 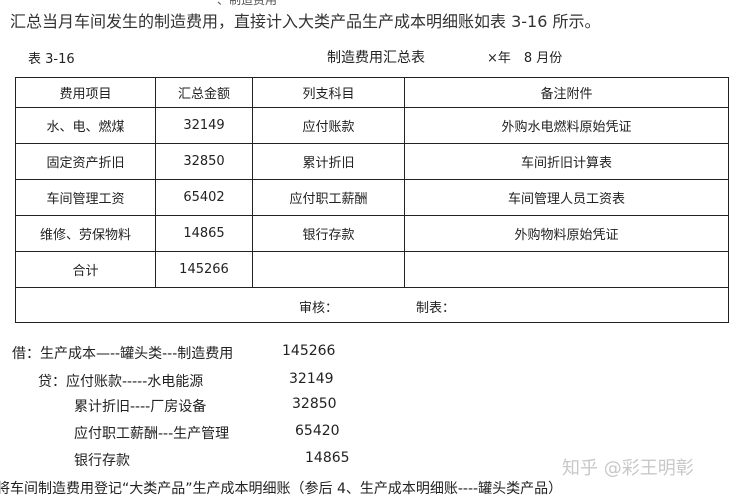 What do you see at coordinates (566, 197) in the screenshot?
I see `cell: 车间管理人员工资表` at bounding box center [566, 197].